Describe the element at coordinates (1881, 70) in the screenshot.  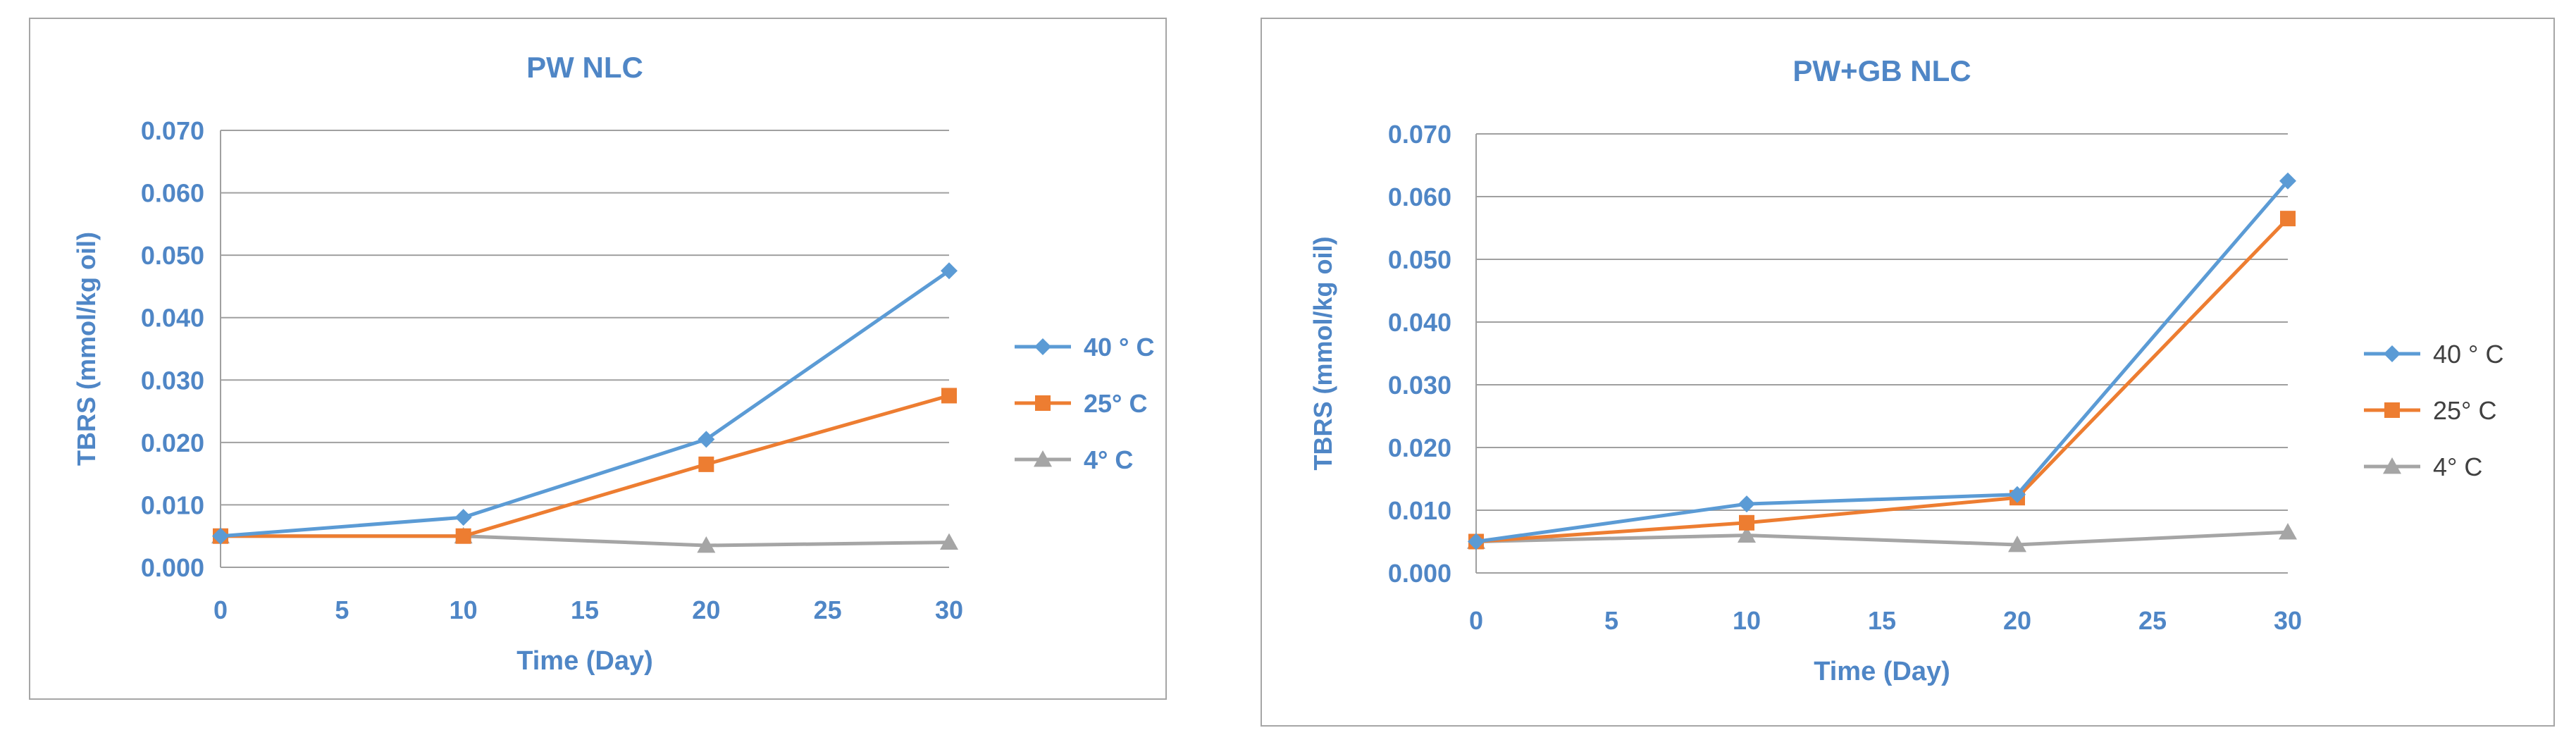
I see `chart-title: PW+GB NLC` at that location.